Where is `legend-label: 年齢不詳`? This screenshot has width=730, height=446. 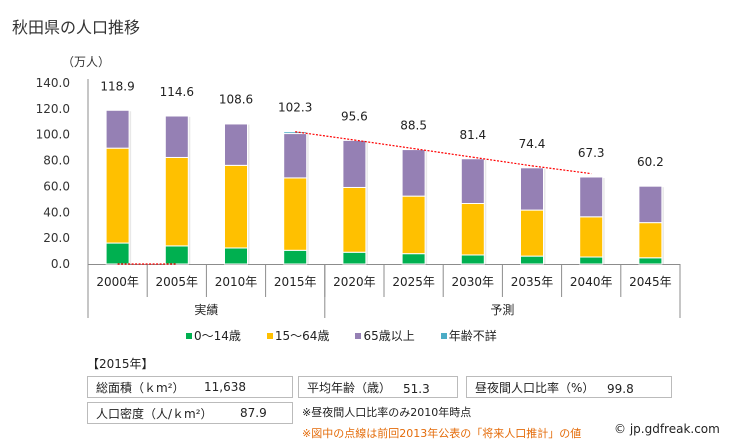 legend-label: 年齢不詳 is located at coordinates (472, 336).